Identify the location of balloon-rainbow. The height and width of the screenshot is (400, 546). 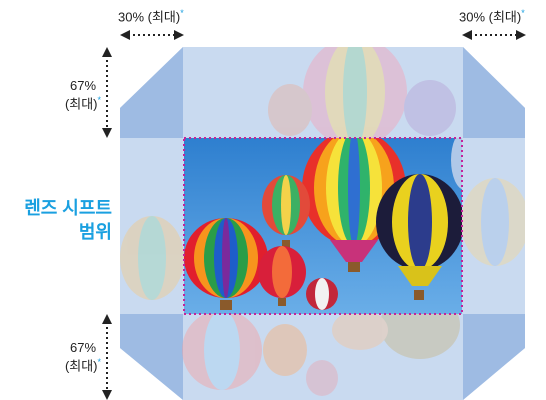
(226, 264).